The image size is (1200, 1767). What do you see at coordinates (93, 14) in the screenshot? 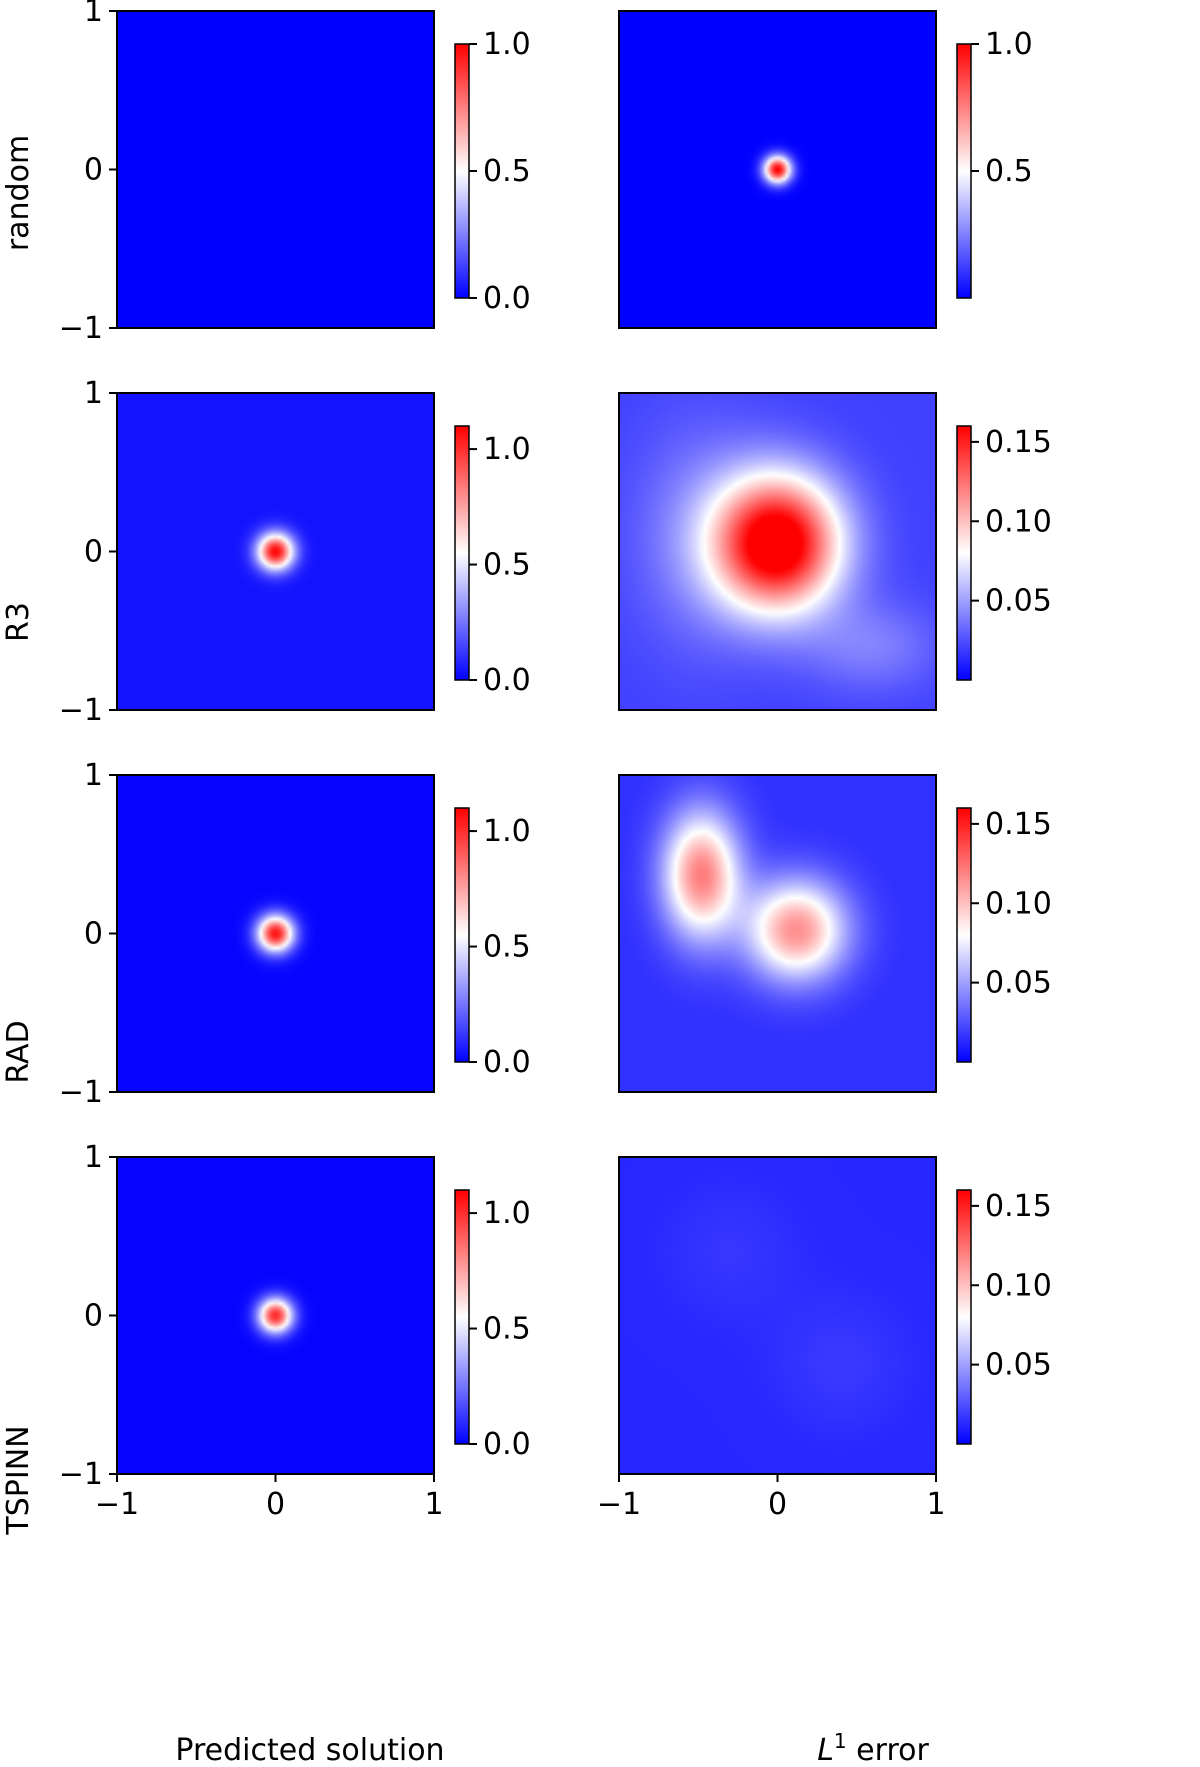
I see `y-tick-label-random-predicted-solution: 1` at bounding box center [93, 14].